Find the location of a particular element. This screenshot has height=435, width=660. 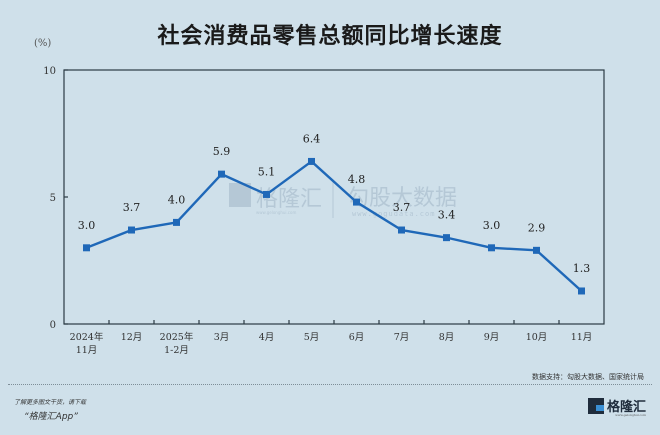

data-label: 2.9 is located at coordinates (537, 227).